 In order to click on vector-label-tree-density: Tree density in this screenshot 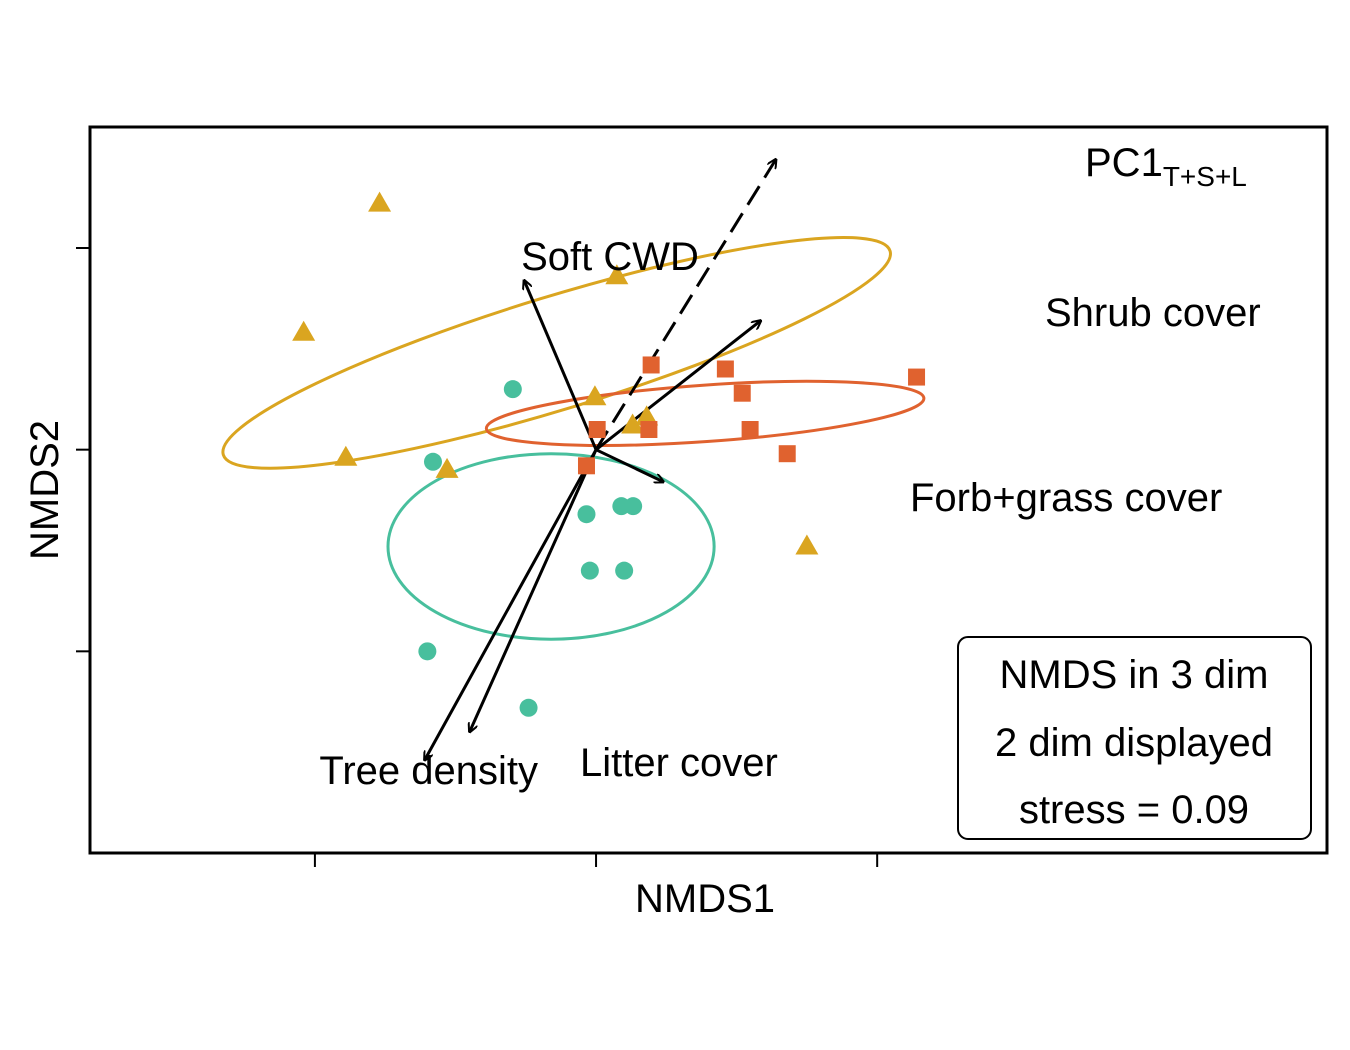, I will do `click(428, 771)`.